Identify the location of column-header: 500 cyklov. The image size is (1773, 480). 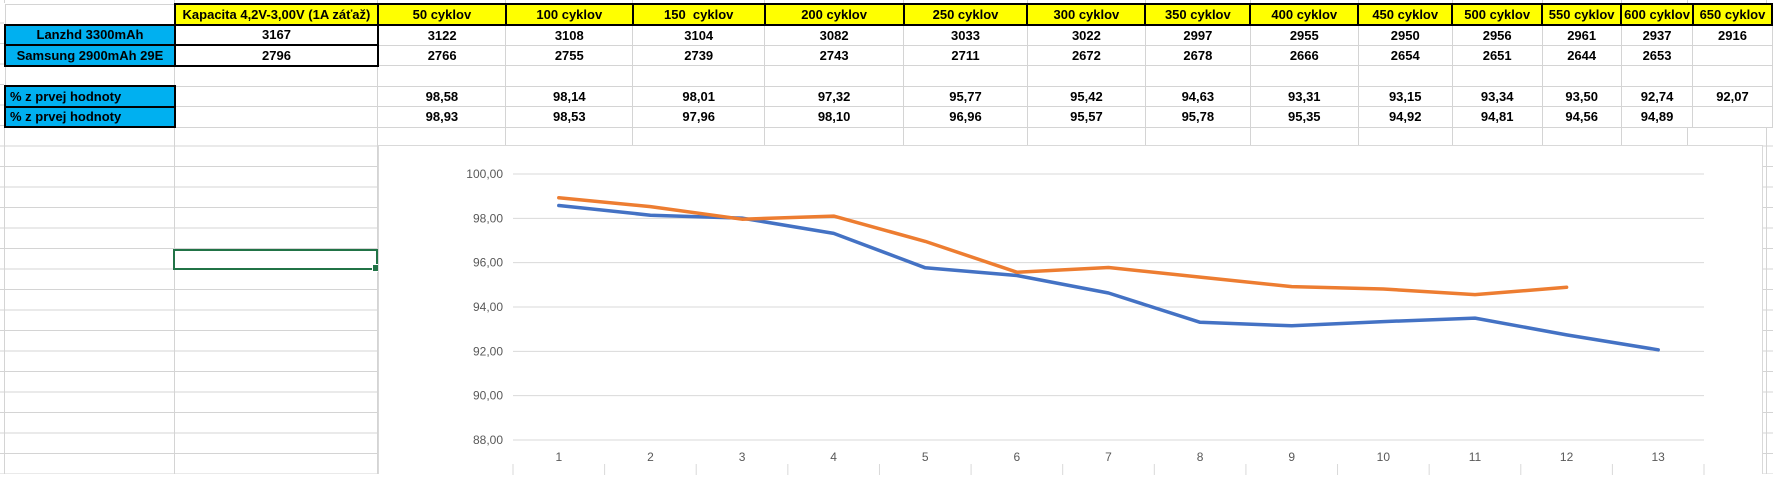
(1497, 14).